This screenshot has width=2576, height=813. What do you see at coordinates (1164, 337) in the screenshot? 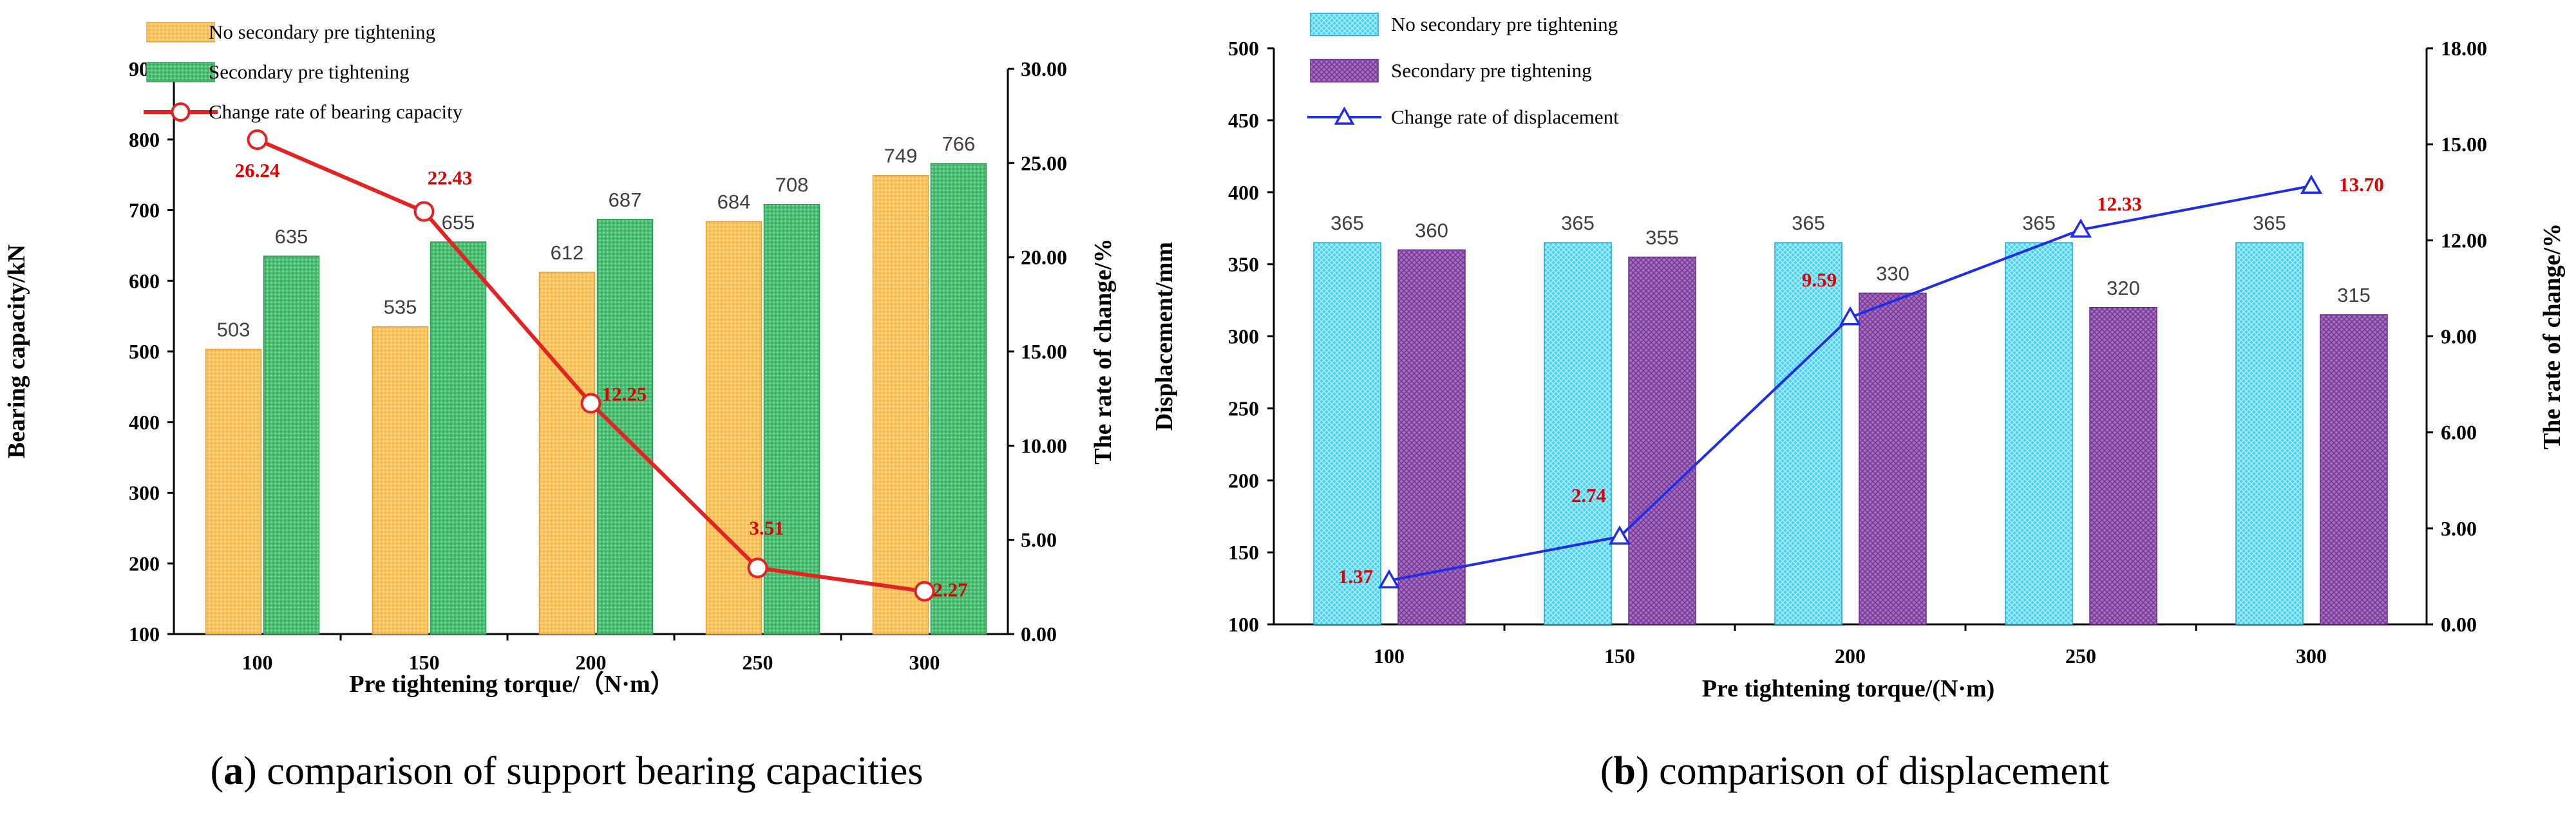
I see `y-axis-title: Displacement/mm` at bounding box center [1164, 337].